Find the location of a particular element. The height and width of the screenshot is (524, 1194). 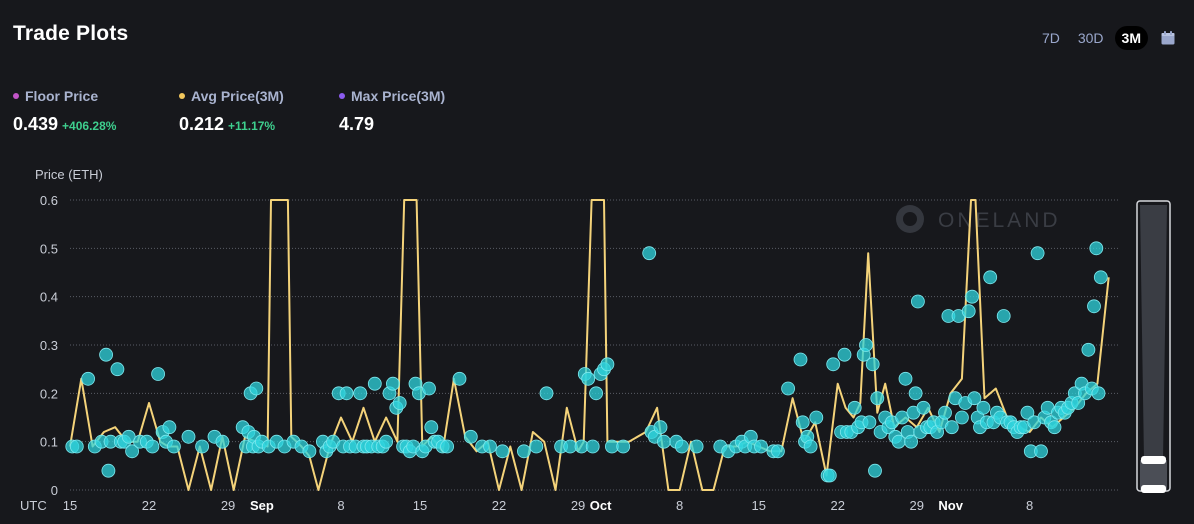

floor-price-label-text: Floor Price is located at coordinates (62, 96).